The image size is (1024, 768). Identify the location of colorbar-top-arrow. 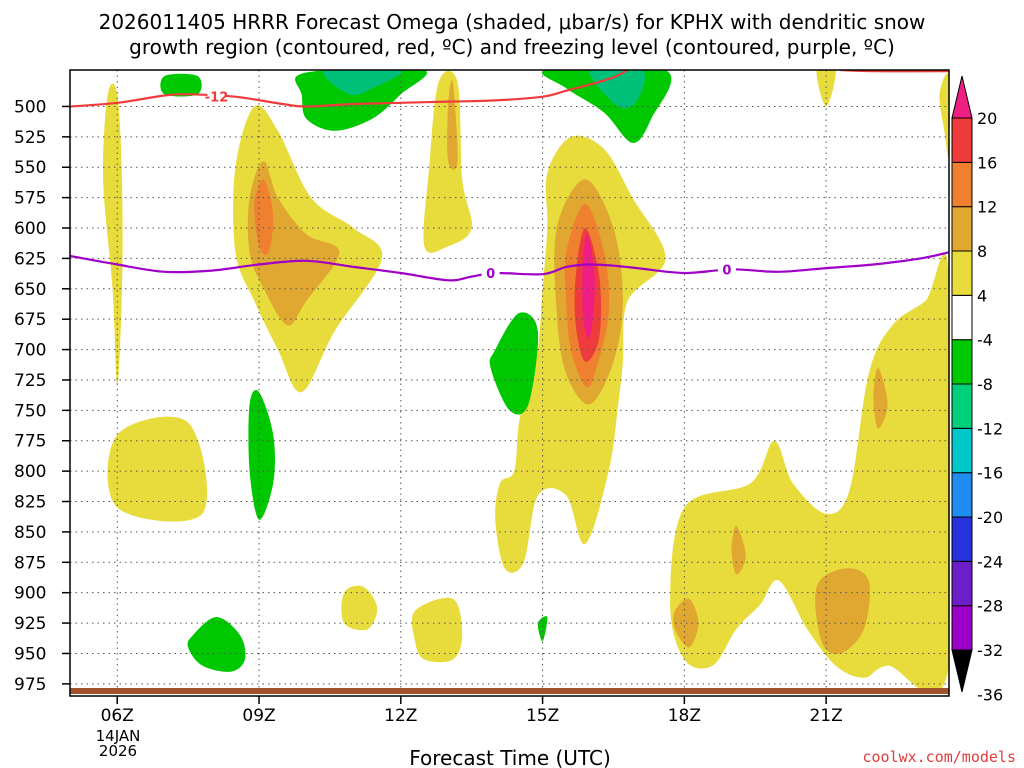
(962, 97).